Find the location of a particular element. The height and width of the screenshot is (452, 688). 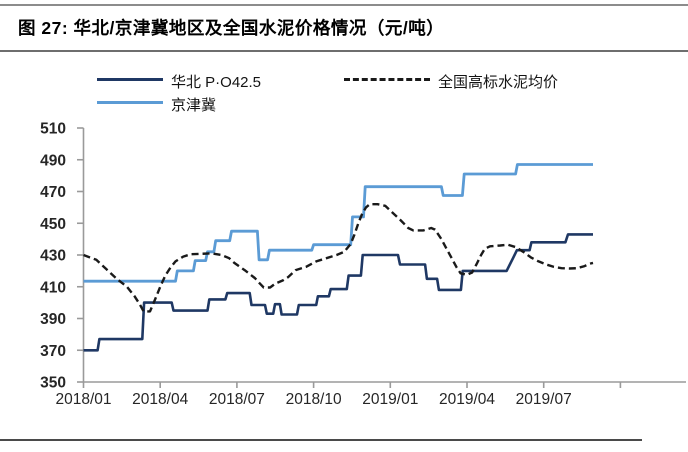

x-tick-label: 2018/10 is located at coordinates (314, 399).